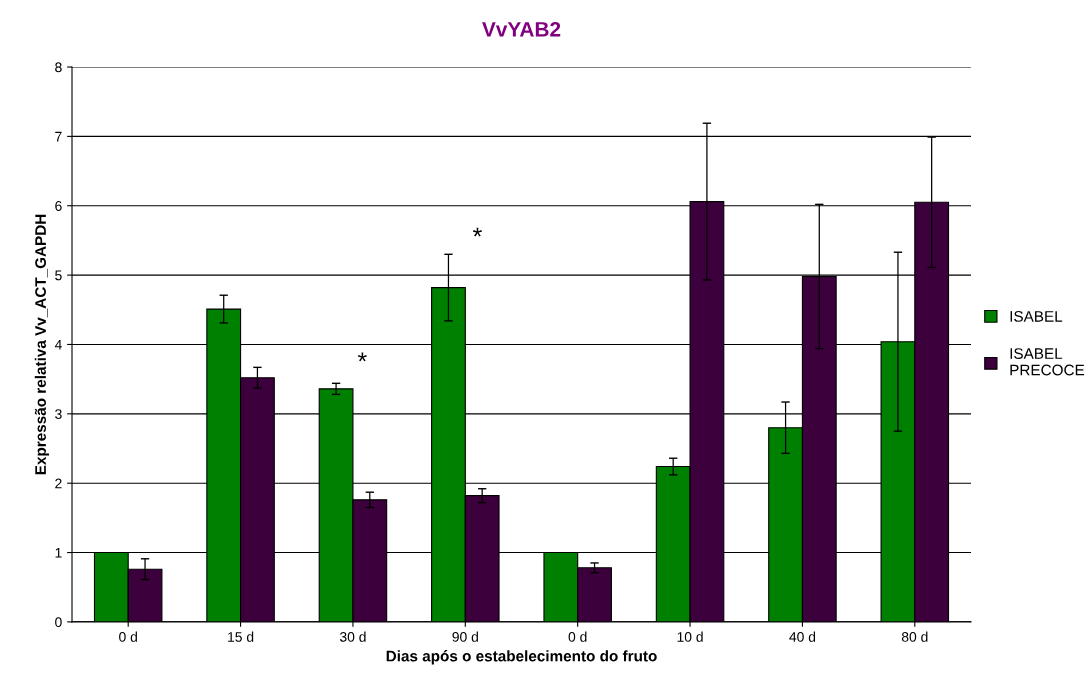 This screenshot has width=1091, height=691. What do you see at coordinates (465, 636) in the screenshot?
I see `x-tick-label: 90 d` at bounding box center [465, 636].